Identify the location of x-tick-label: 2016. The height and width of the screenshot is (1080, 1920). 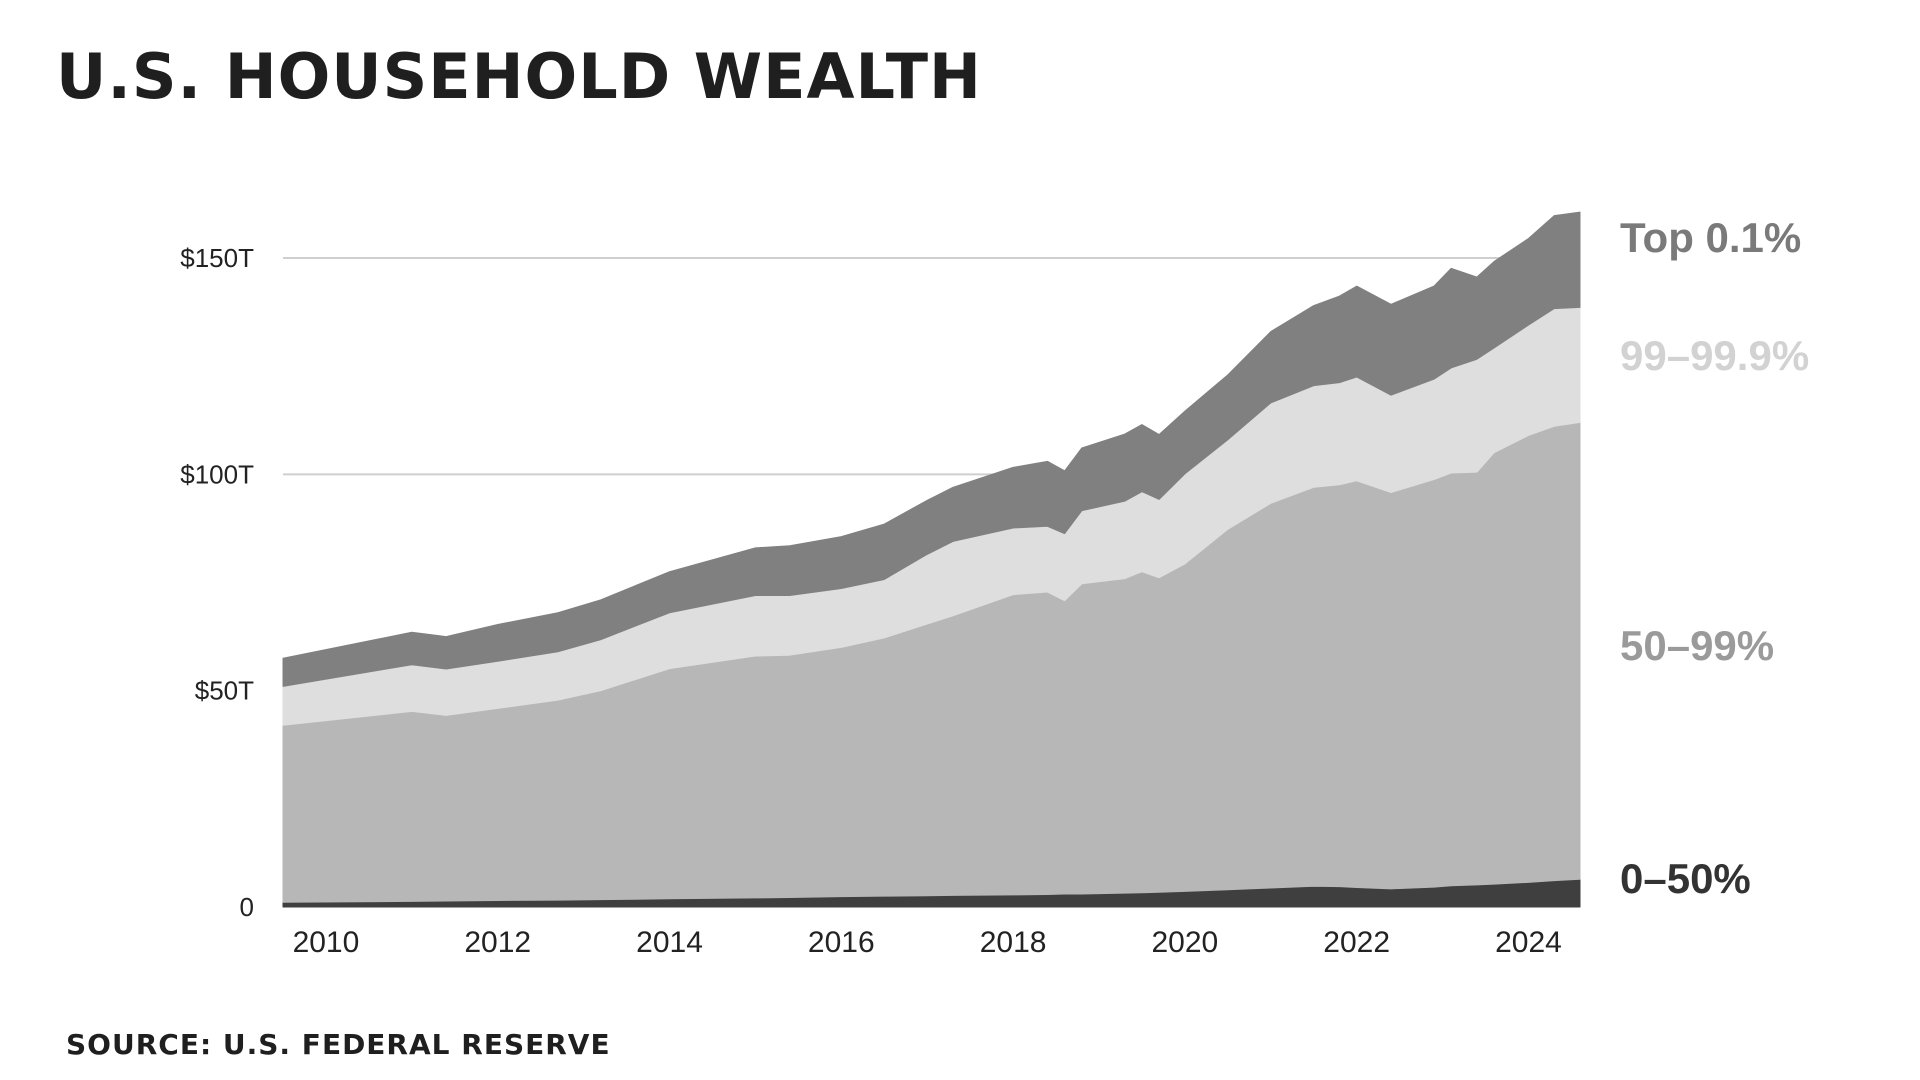
(841, 942).